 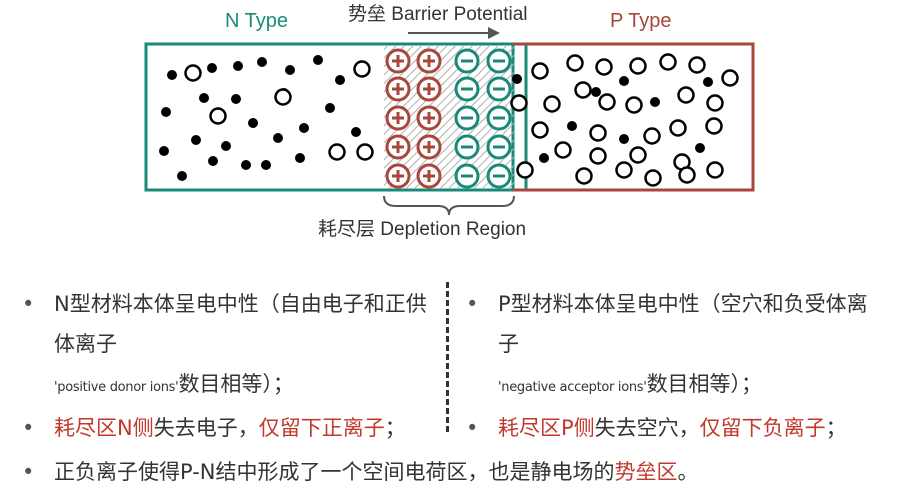 I want to click on p-side-end: ；, so click(x=836, y=428).